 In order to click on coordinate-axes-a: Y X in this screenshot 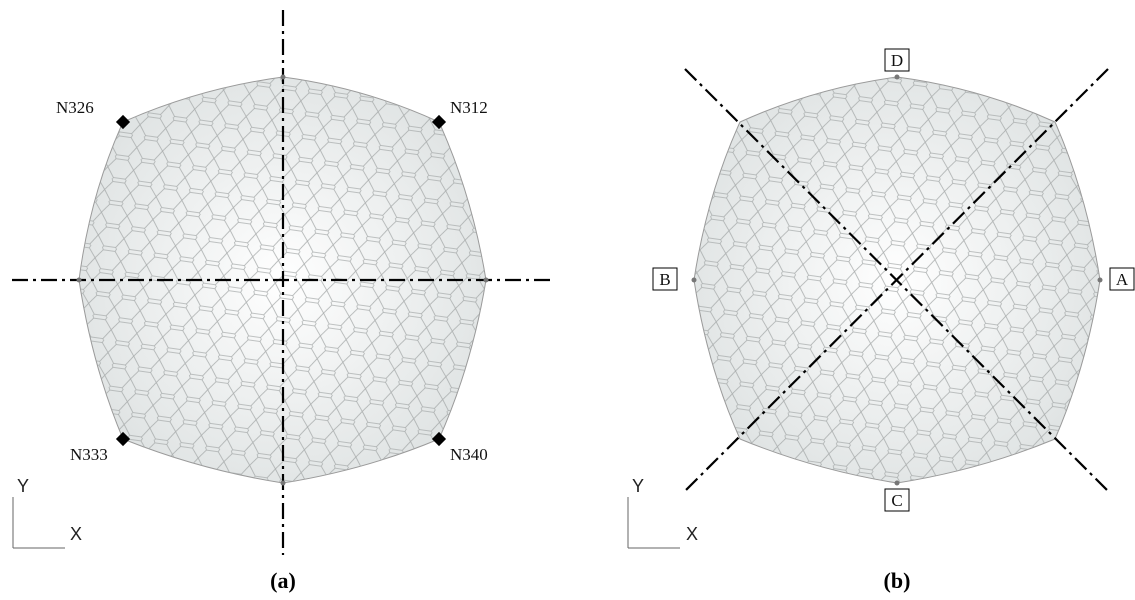, I will do `click(47, 512)`.